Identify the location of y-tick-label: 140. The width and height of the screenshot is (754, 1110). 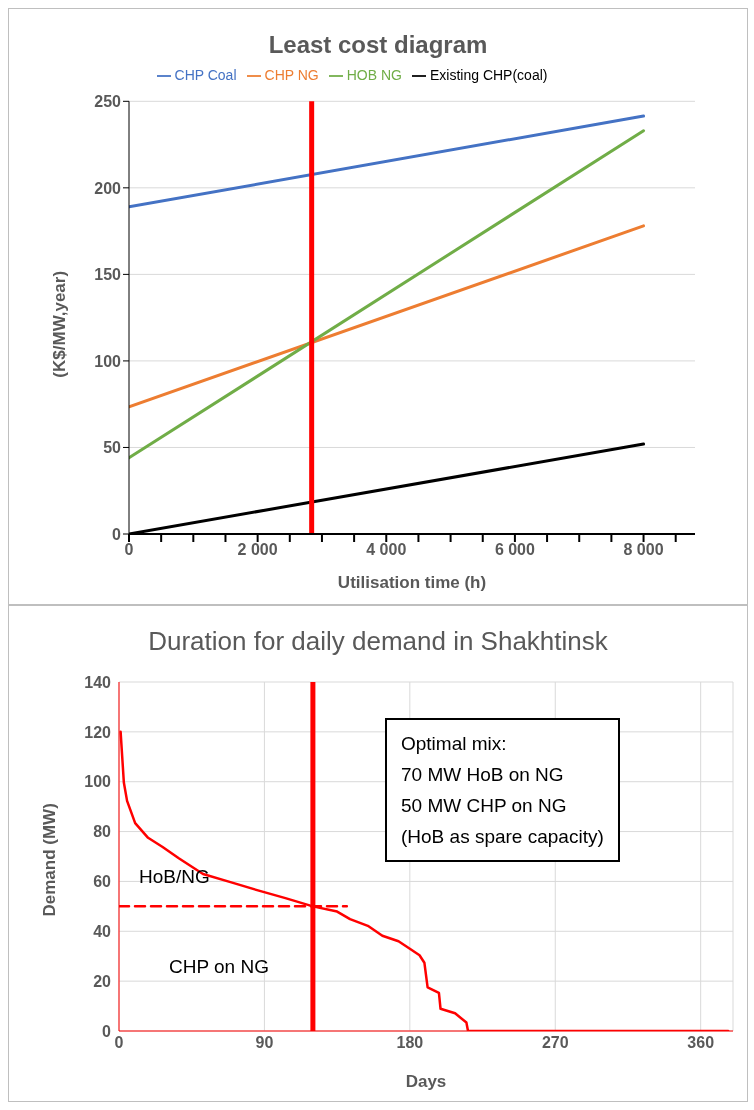
(98, 682).